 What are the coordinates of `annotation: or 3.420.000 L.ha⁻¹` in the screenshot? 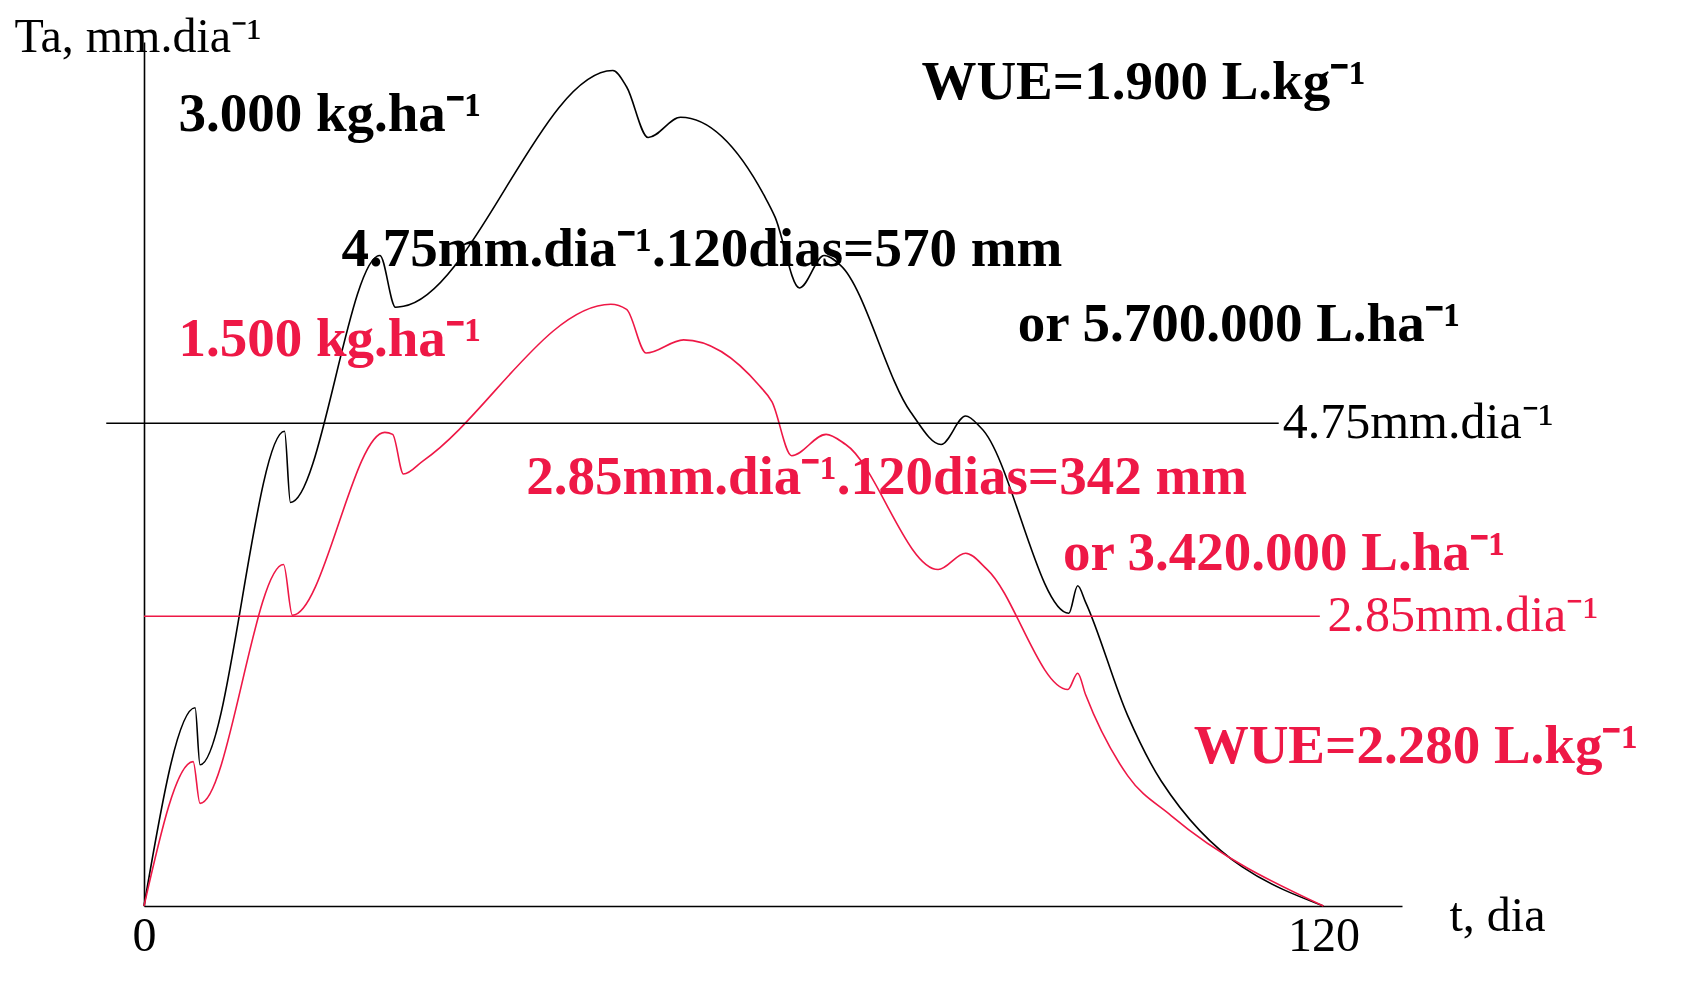 It's located at (1284, 552).